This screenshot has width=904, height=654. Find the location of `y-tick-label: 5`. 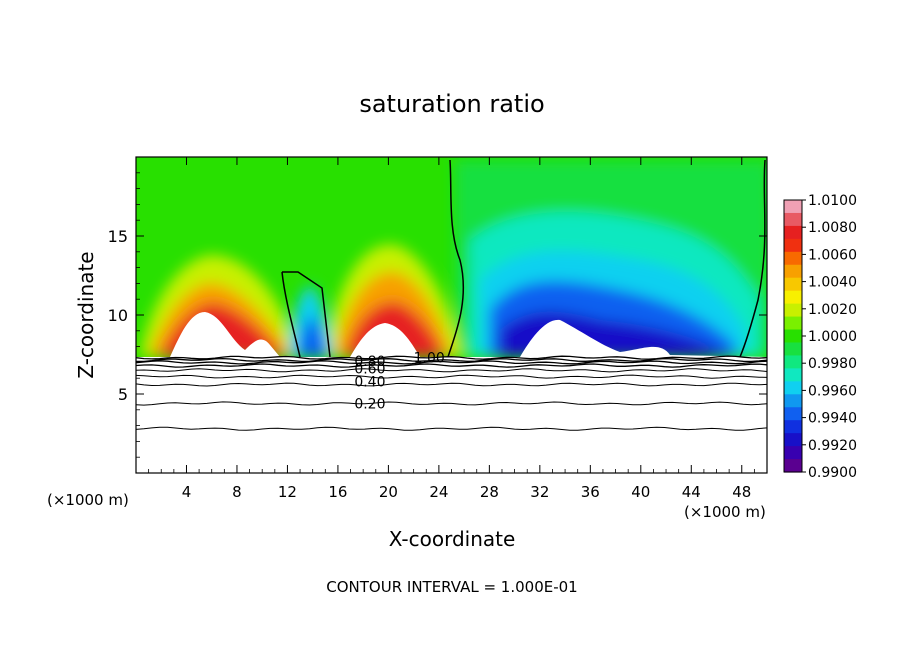

y-tick-label: 5 is located at coordinates (123, 394).